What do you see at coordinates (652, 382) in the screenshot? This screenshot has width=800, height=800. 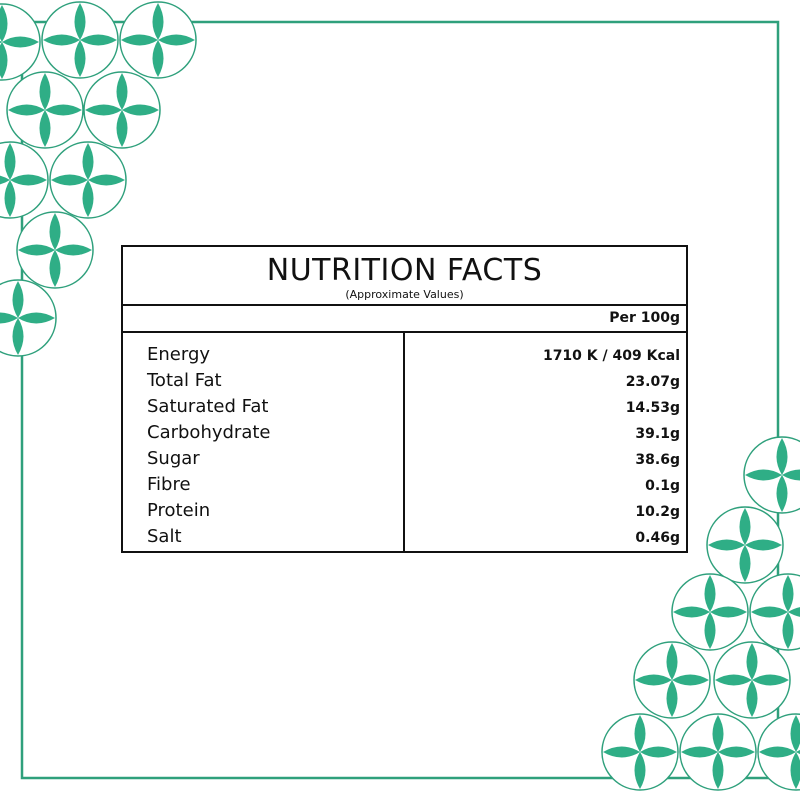 I see `nutrient-value: 23.07g` at bounding box center [652, 382].